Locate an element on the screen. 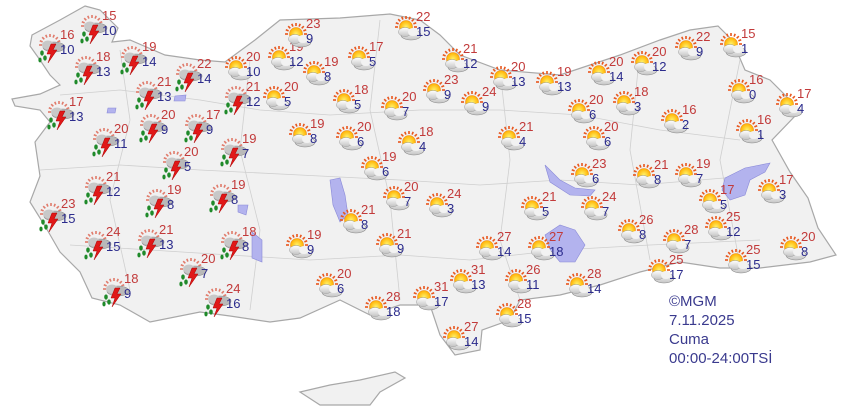  min-temperature: 2 is located at coordinates (686, 124).